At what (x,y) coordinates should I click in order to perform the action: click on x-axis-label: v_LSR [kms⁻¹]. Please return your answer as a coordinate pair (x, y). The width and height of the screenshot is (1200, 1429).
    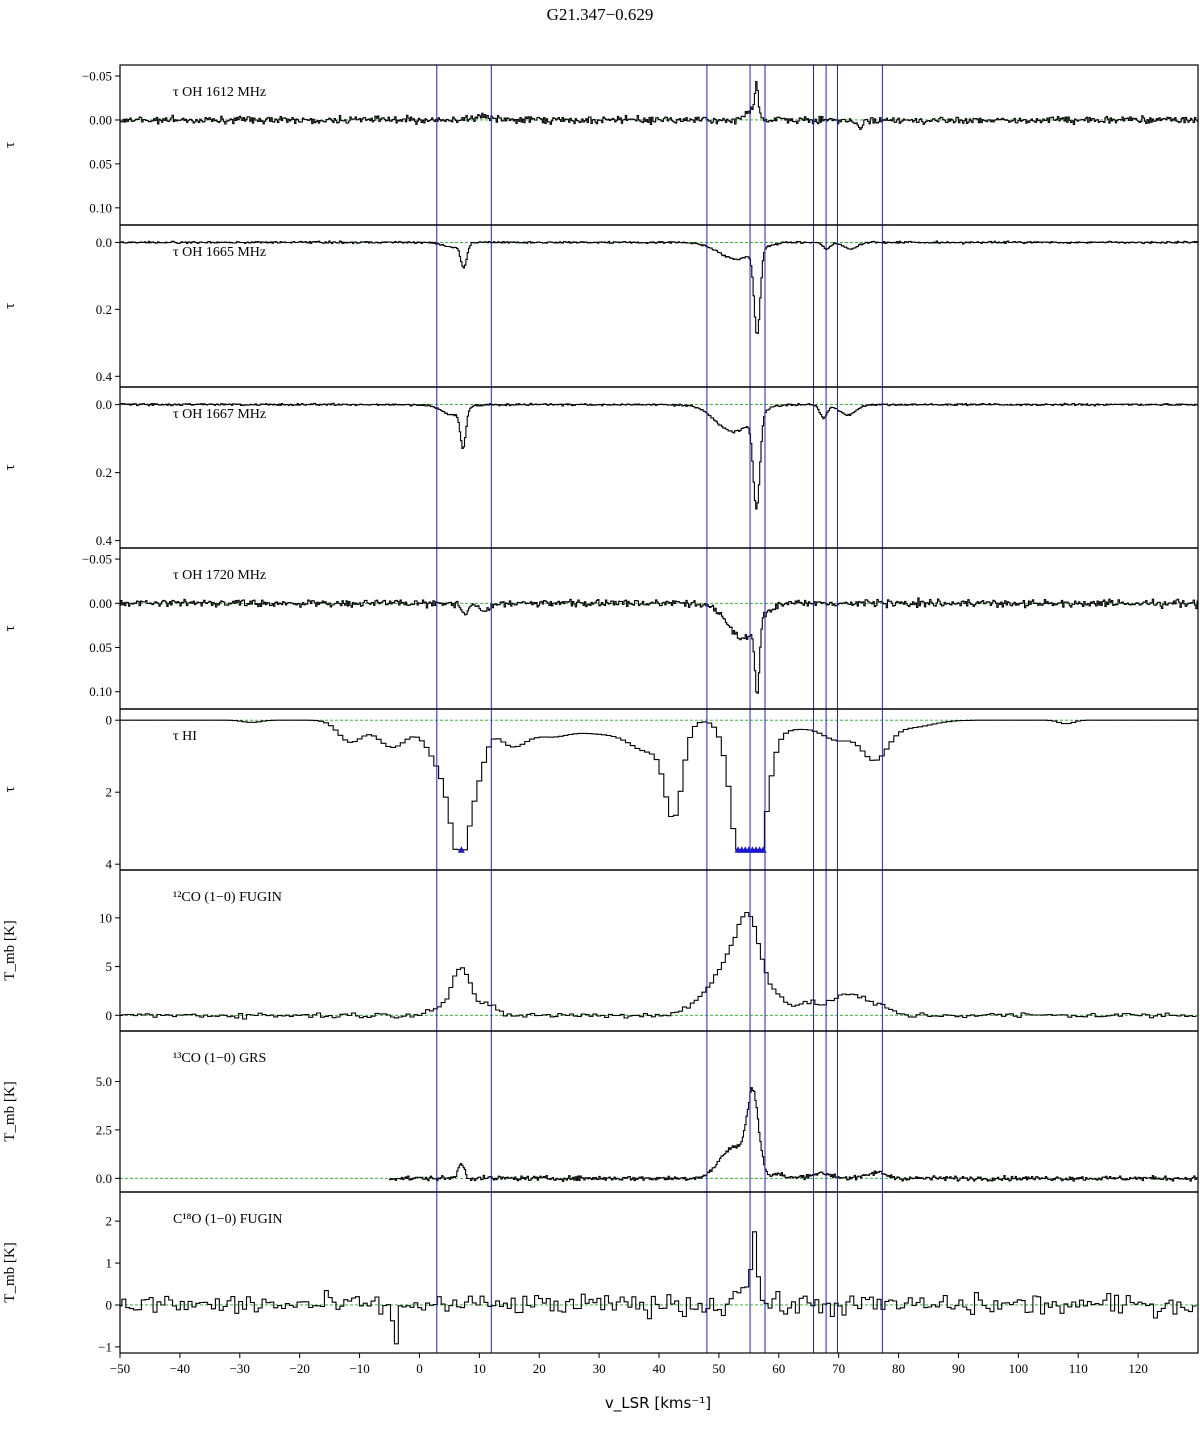
    Looking at the image, I should click on (658, 1403).